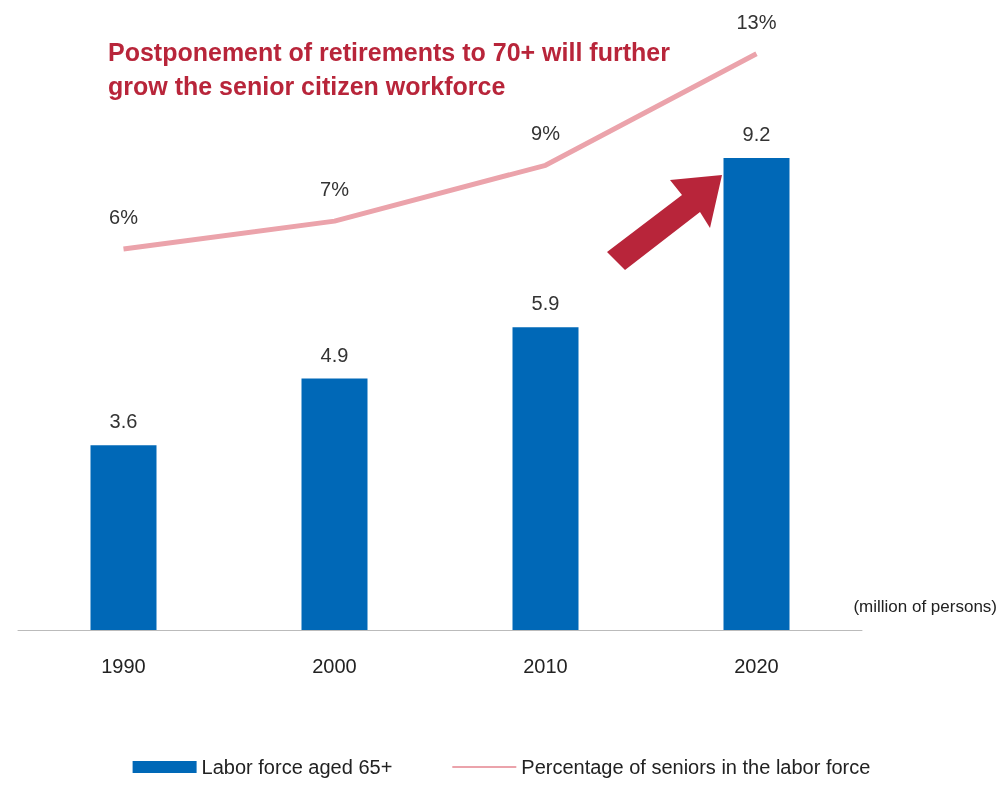 The height and width of the screenshot is (790, 1003). What do you see at coordinates (124, 217) in the screenshot?
I see `data-label: 6%` at bounding box center [124, 217].